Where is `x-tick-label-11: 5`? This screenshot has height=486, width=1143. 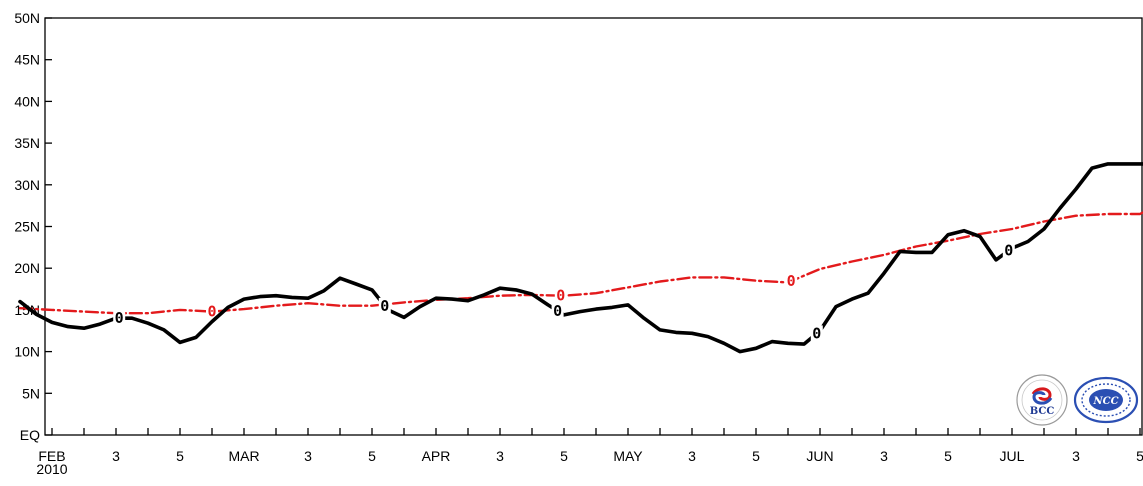
x-tick-label-11: 5 is located at coordinates (756, 456).